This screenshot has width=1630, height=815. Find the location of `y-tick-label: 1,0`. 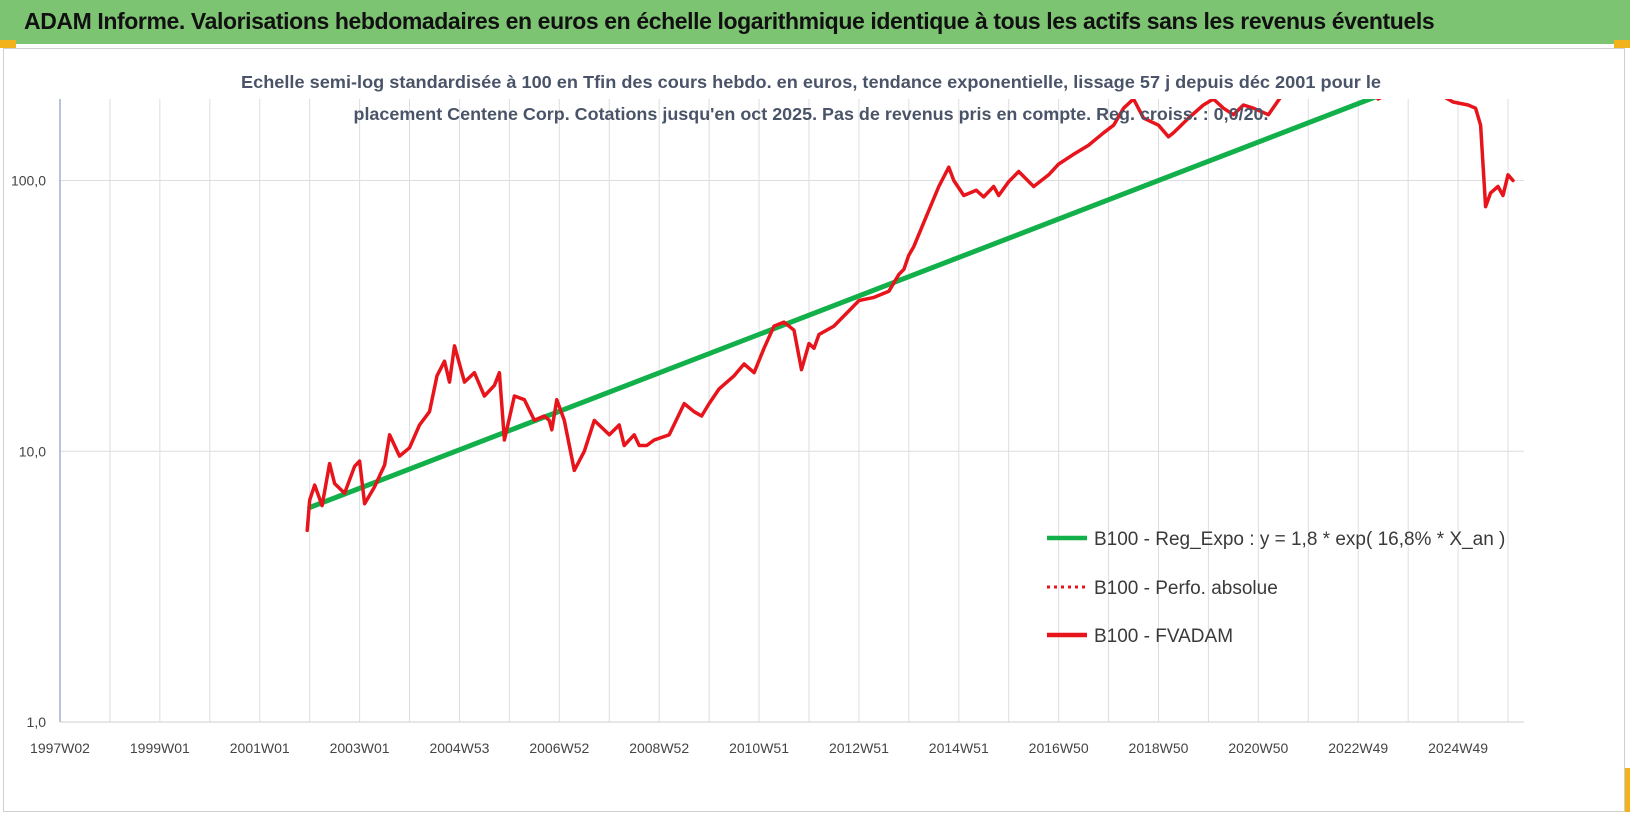

y-tick-label: 1,0 is located at coordinates (37, 722).